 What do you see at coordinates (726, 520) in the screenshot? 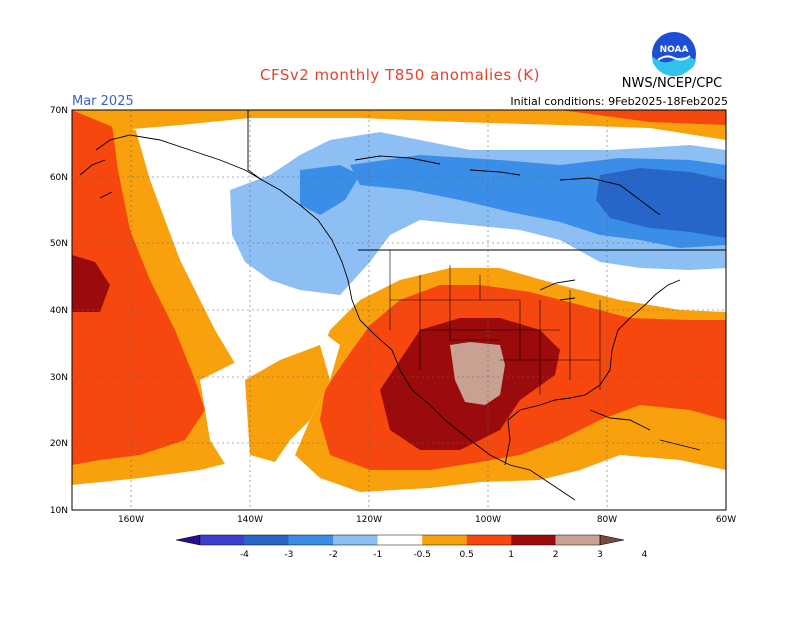
I see `lon-tick-label: 60W` at bounding box center [726, 520].